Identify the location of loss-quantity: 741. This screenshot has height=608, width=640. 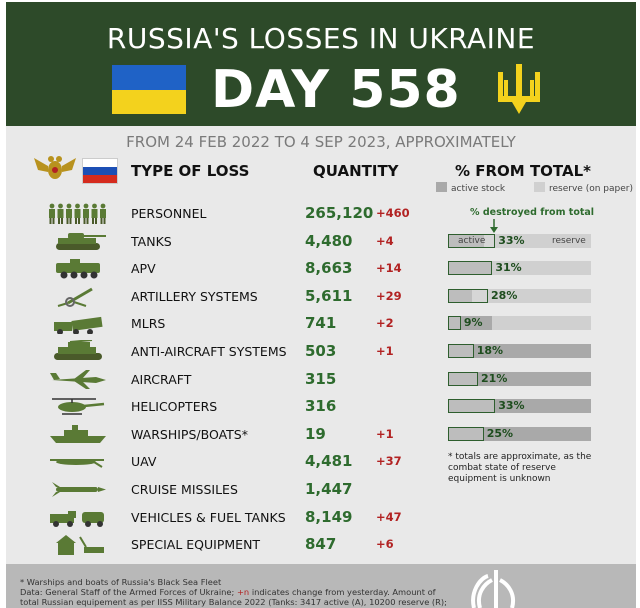
(321, 323).